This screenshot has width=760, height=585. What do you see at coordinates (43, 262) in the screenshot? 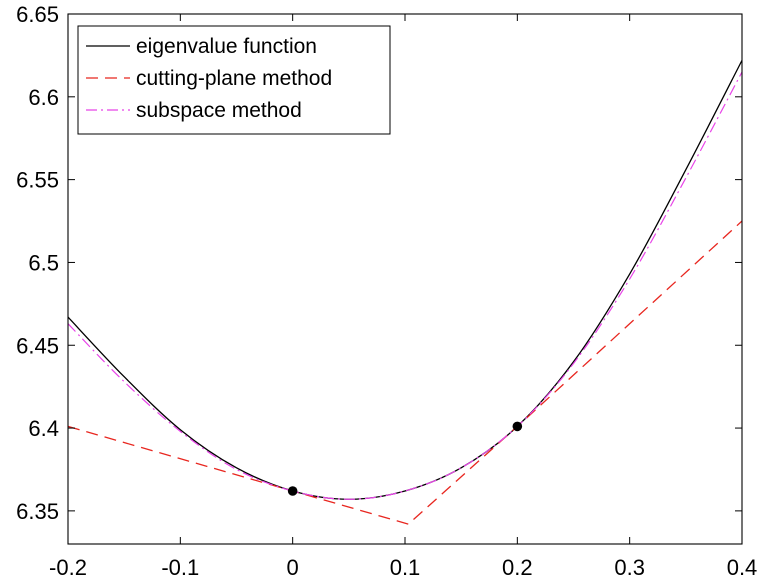
I see `y-tick-label: 6.5` at bounding box center [43, 262].